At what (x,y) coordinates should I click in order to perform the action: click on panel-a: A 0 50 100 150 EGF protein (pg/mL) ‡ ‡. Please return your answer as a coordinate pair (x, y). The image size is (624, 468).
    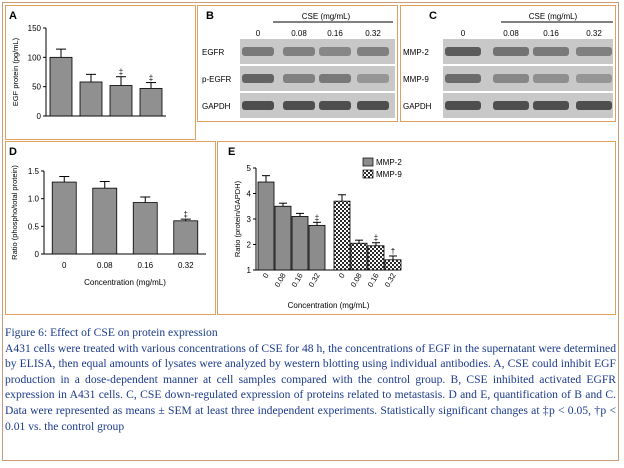
    Looking at the image, I should click on (100, 72).